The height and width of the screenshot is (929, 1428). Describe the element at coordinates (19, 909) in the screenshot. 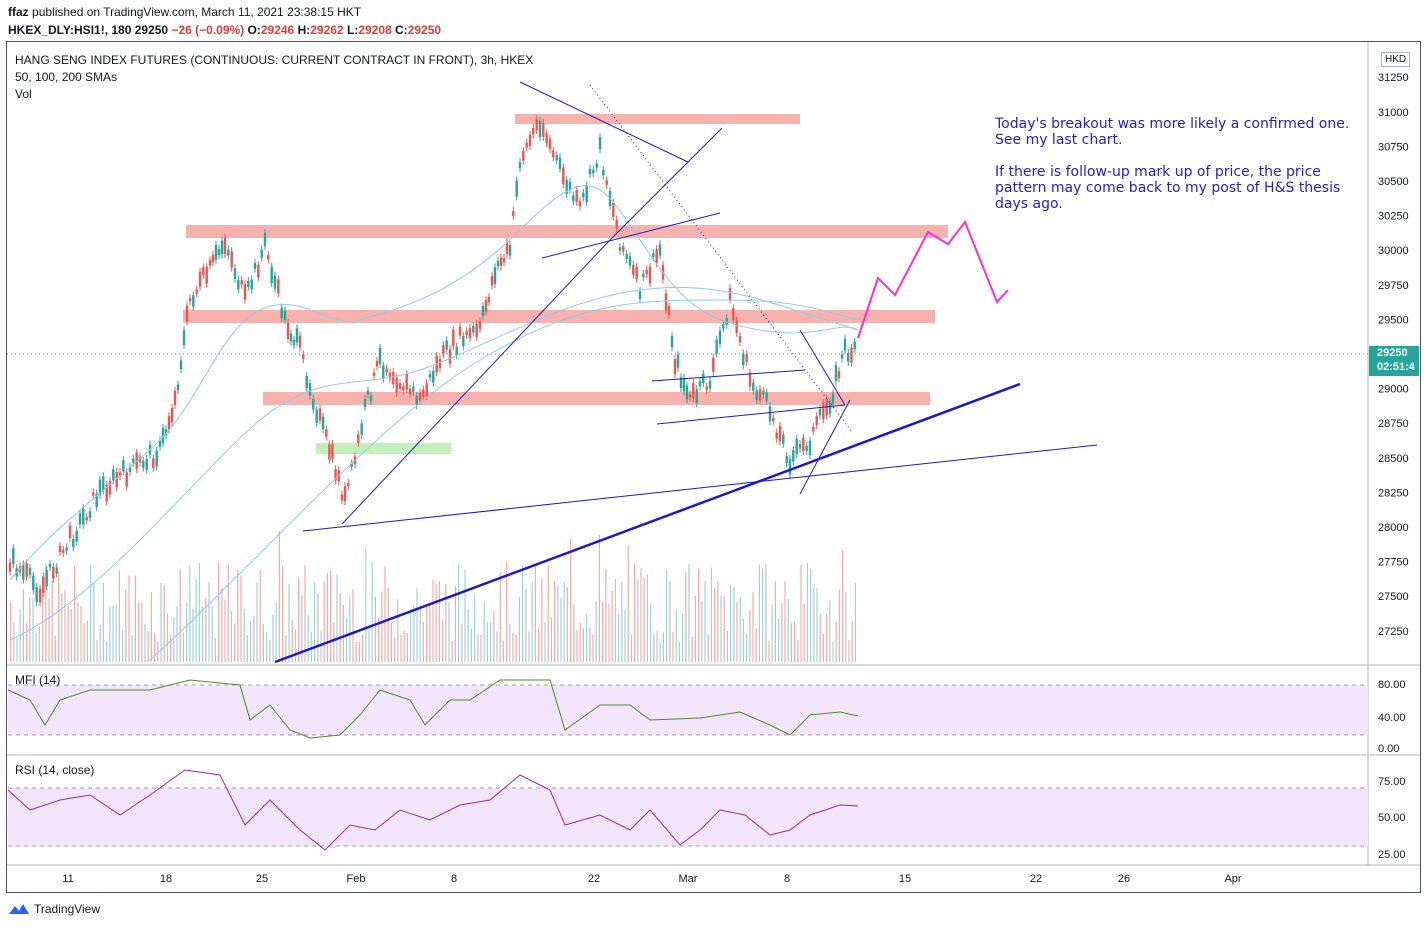

I see `tradingview-icon` at that location.